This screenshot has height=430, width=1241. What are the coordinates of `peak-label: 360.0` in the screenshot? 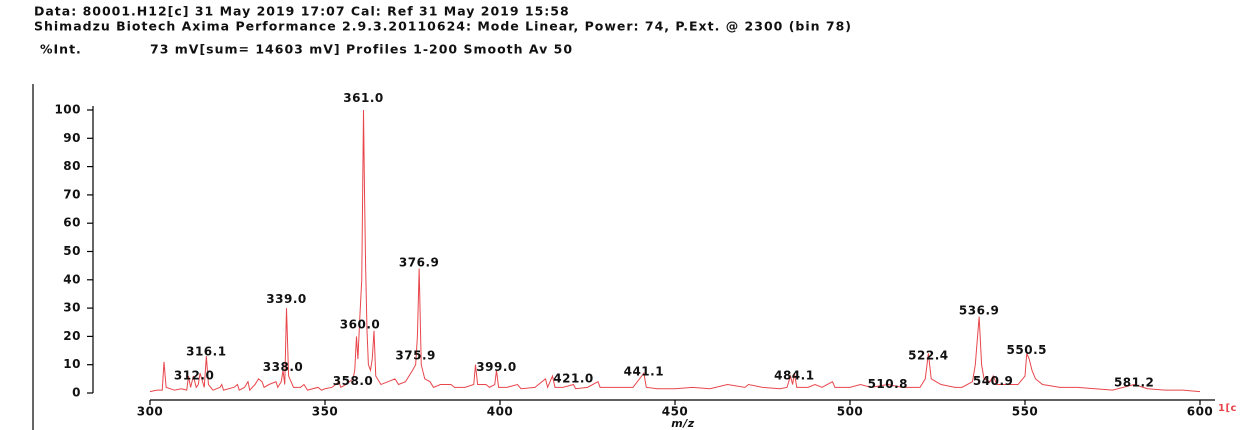 It's located at (360, 325).